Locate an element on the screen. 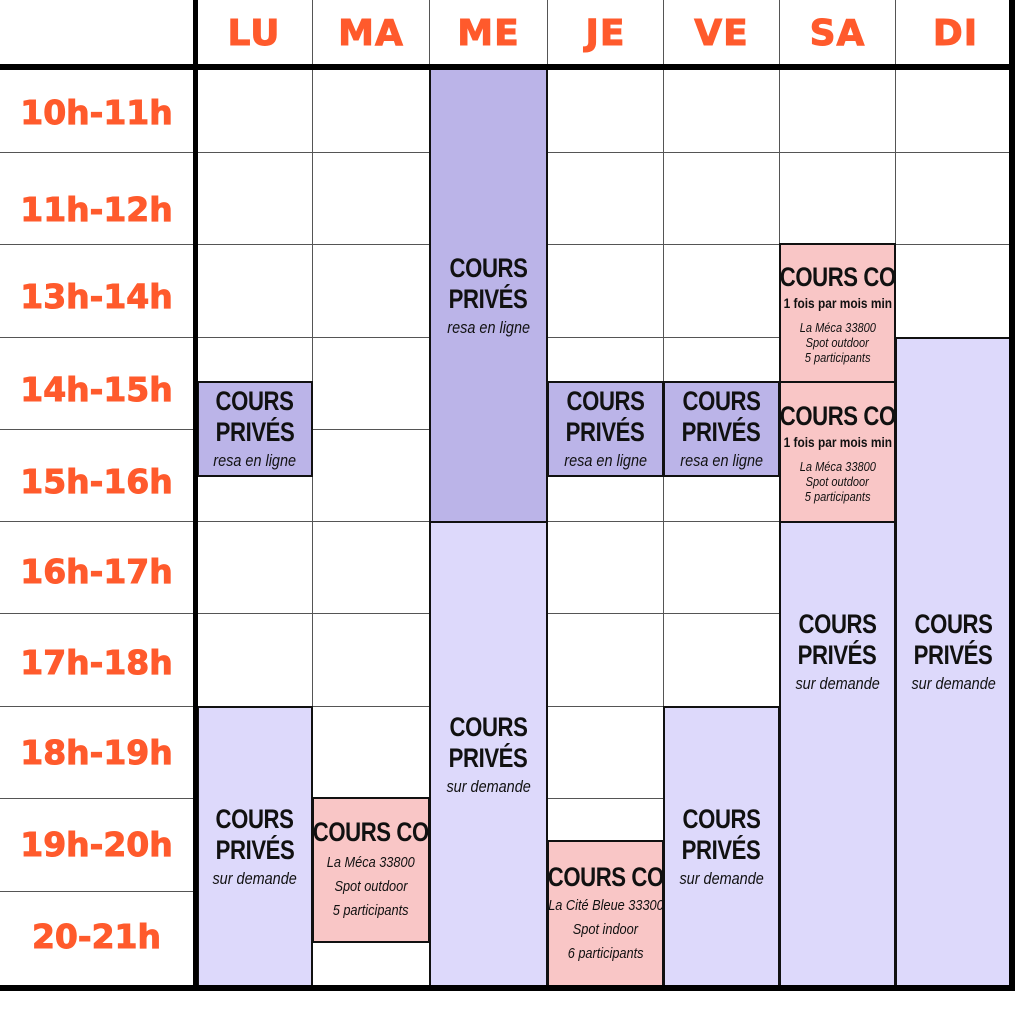 This screenshot has width=1015, height=1024. time-slot-label: 19h-20h is located at coordinates (97, 844).